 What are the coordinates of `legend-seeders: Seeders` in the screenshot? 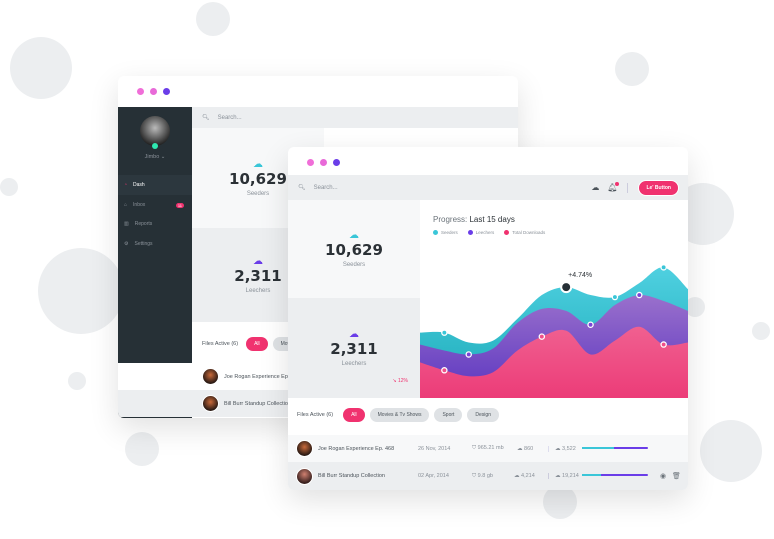 It's located at (445, 233).